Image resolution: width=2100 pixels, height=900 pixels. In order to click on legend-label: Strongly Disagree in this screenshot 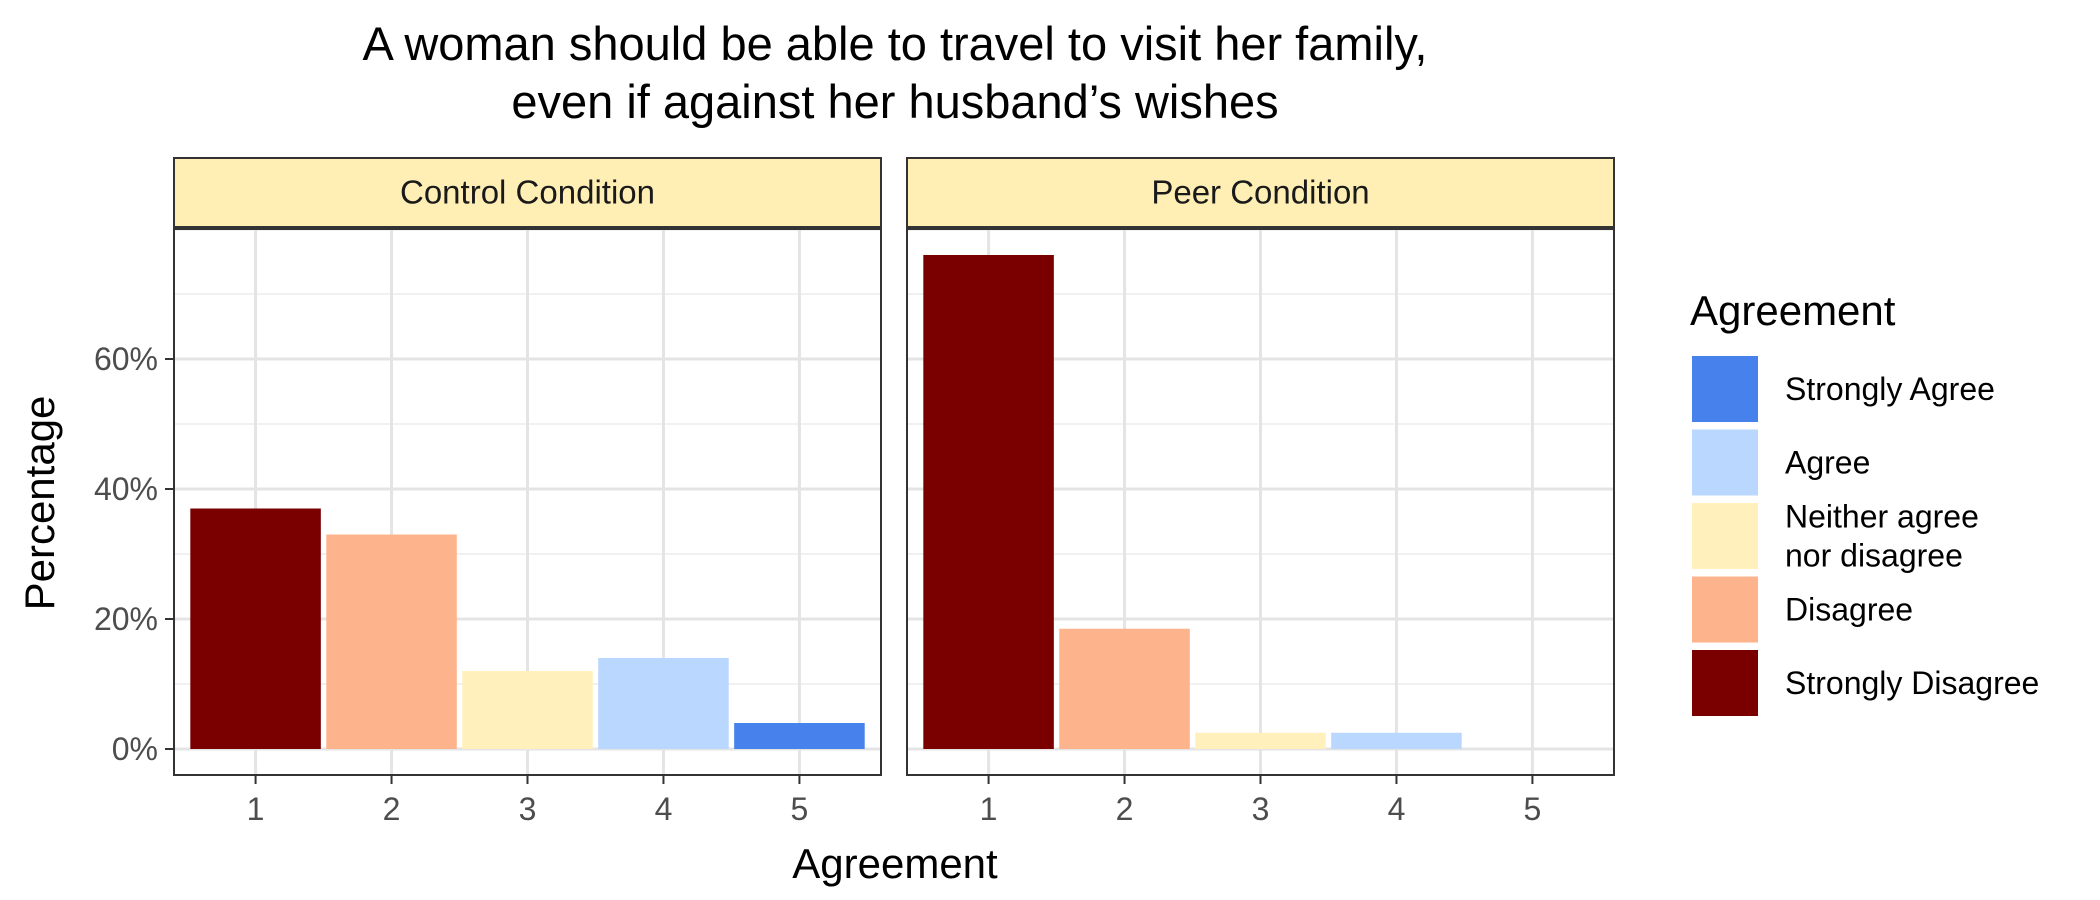, I will do `click(1912, 683)`.